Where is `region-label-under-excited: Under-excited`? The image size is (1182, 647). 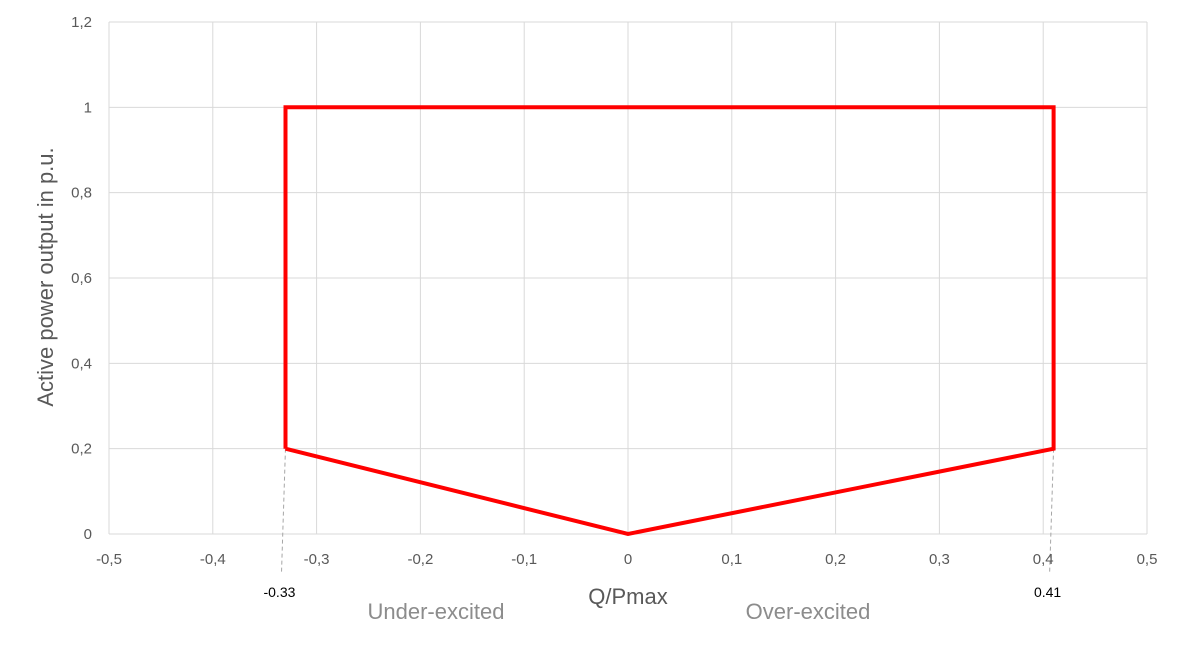
region-label-under-excited: Under-excited is located at coordinates (436, 611).